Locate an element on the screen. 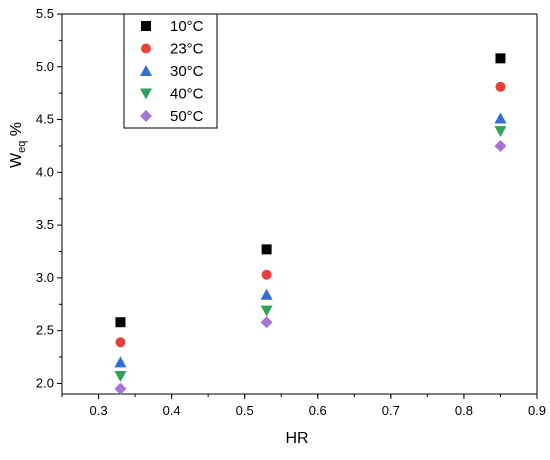  x-tick-label: 0.9 is located at coordinates (537, 410).